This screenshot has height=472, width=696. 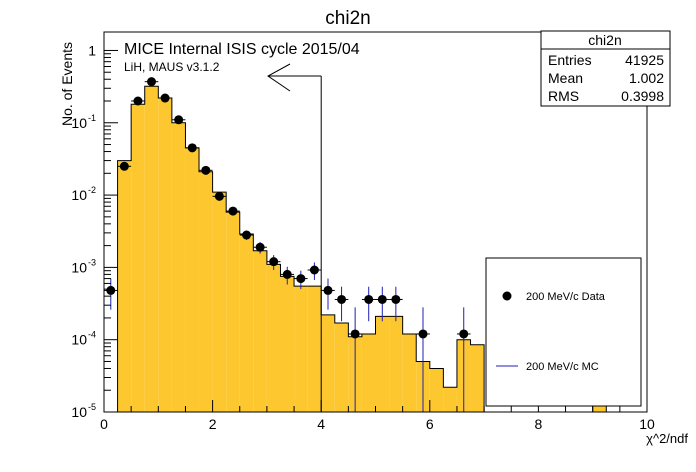 What do you see at coordinates (604, 40) in the screenshot?
I see `stats-box-title: chi2n` at bounding box center [604, 40].